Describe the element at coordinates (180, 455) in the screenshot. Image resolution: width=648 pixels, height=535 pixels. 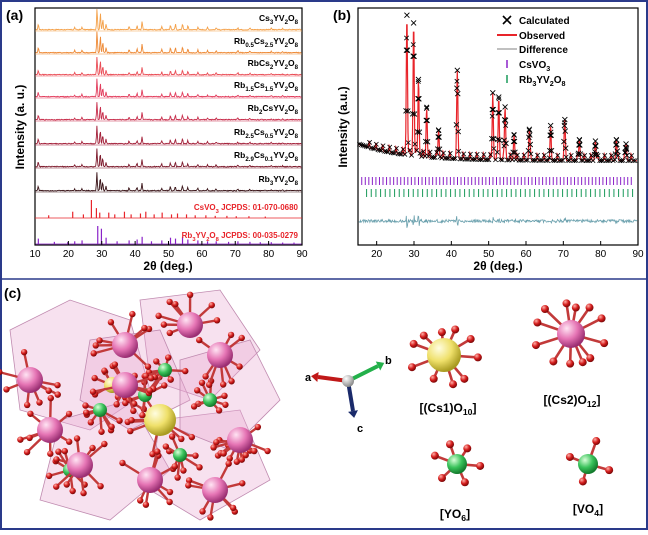
I see `y-v-atom` at that location.